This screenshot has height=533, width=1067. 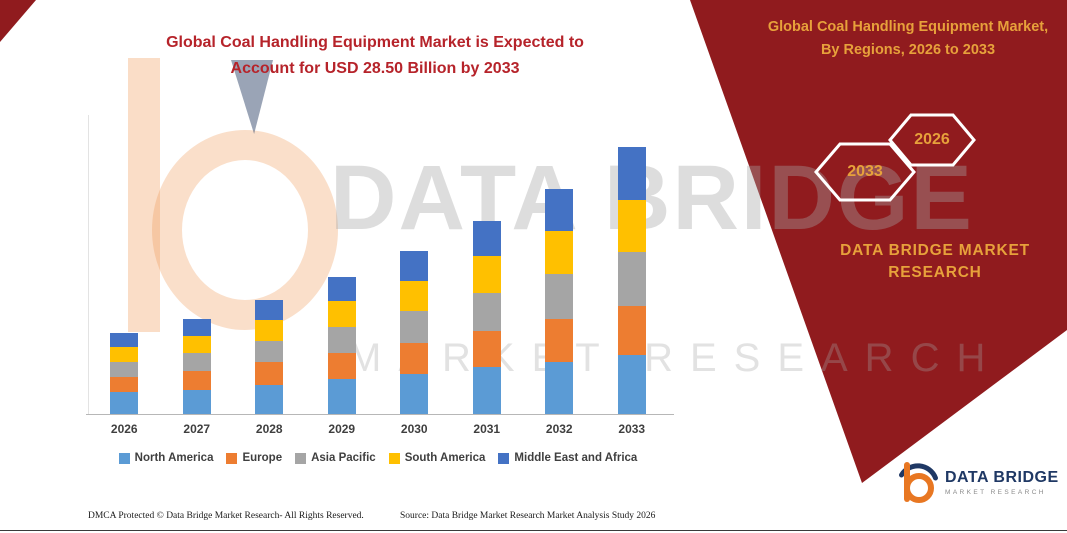 What do you see at coordinates (486, 275) in the screenshot?
I see `bar-segment-south-america-2031` at bounding box center [486, 275].